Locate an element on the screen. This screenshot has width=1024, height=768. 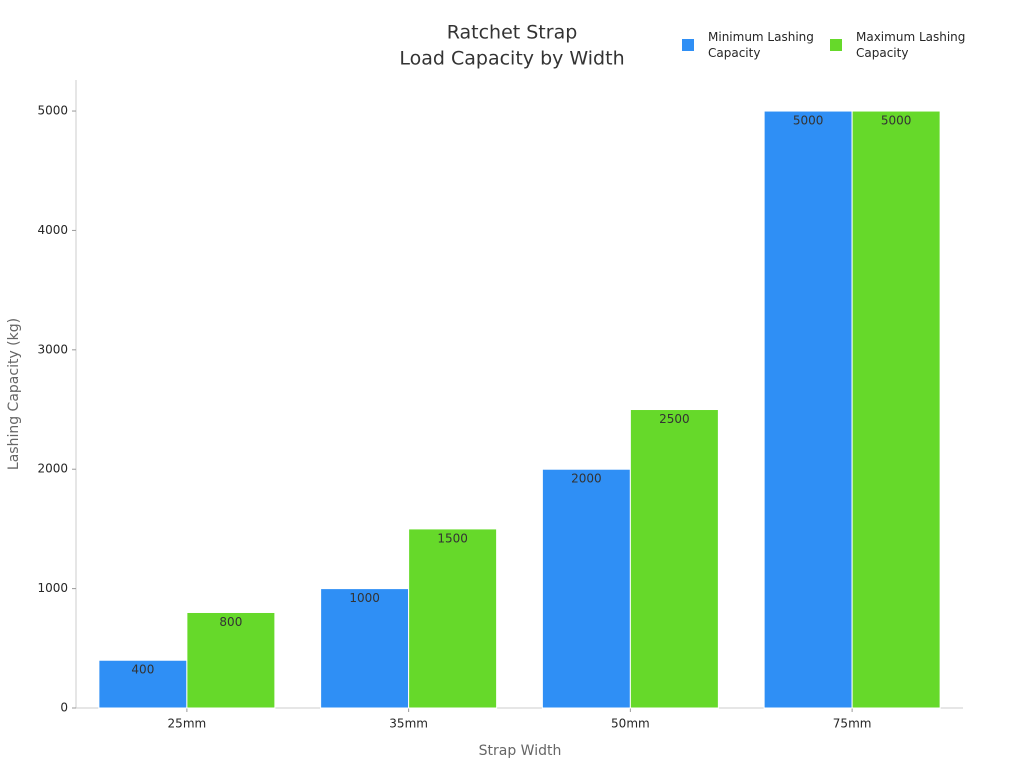
x-tick-label: 50mm is located at coordinates (630, 724).